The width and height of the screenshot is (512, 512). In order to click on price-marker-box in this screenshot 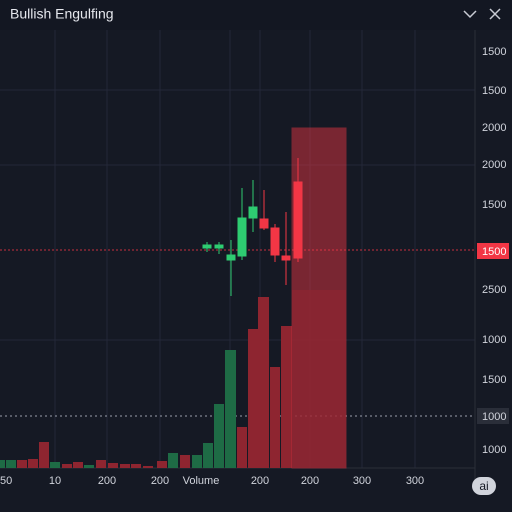, I will do `click(493, 251)`.